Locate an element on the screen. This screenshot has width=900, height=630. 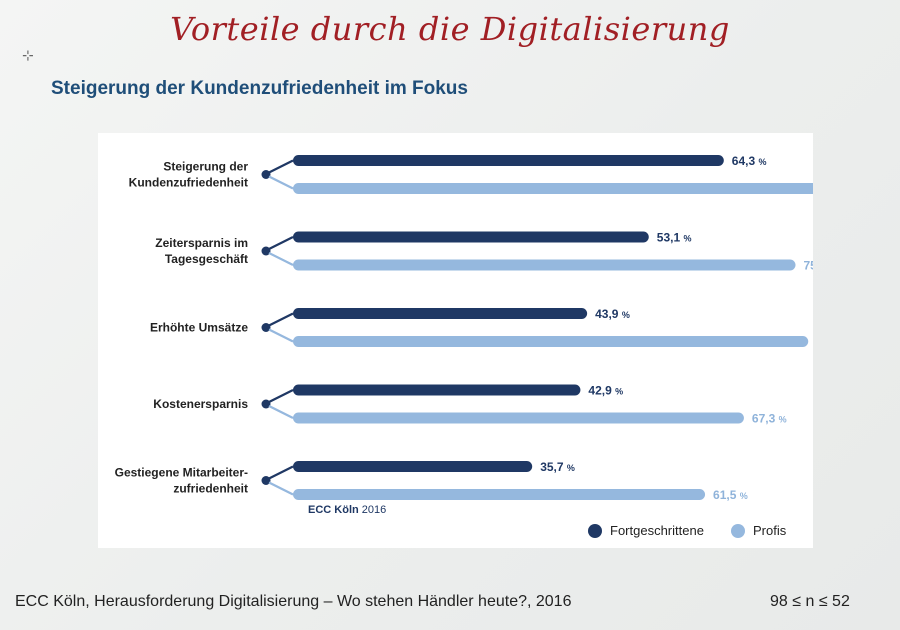
category-label: Gestiegene Mitarbeiter-zufriedenheit is located at coordinates (181, 481).